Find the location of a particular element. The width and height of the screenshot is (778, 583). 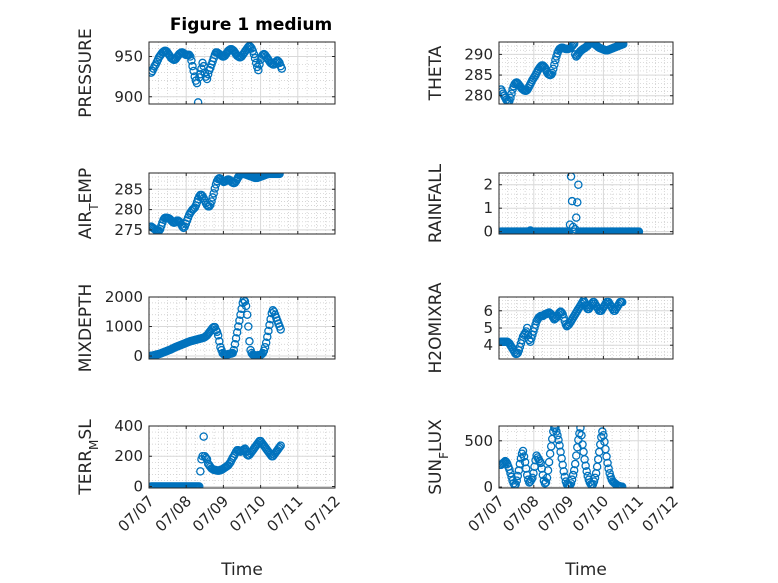

y-axis-label: SUNFLUX is located at coordinates (438, 457).